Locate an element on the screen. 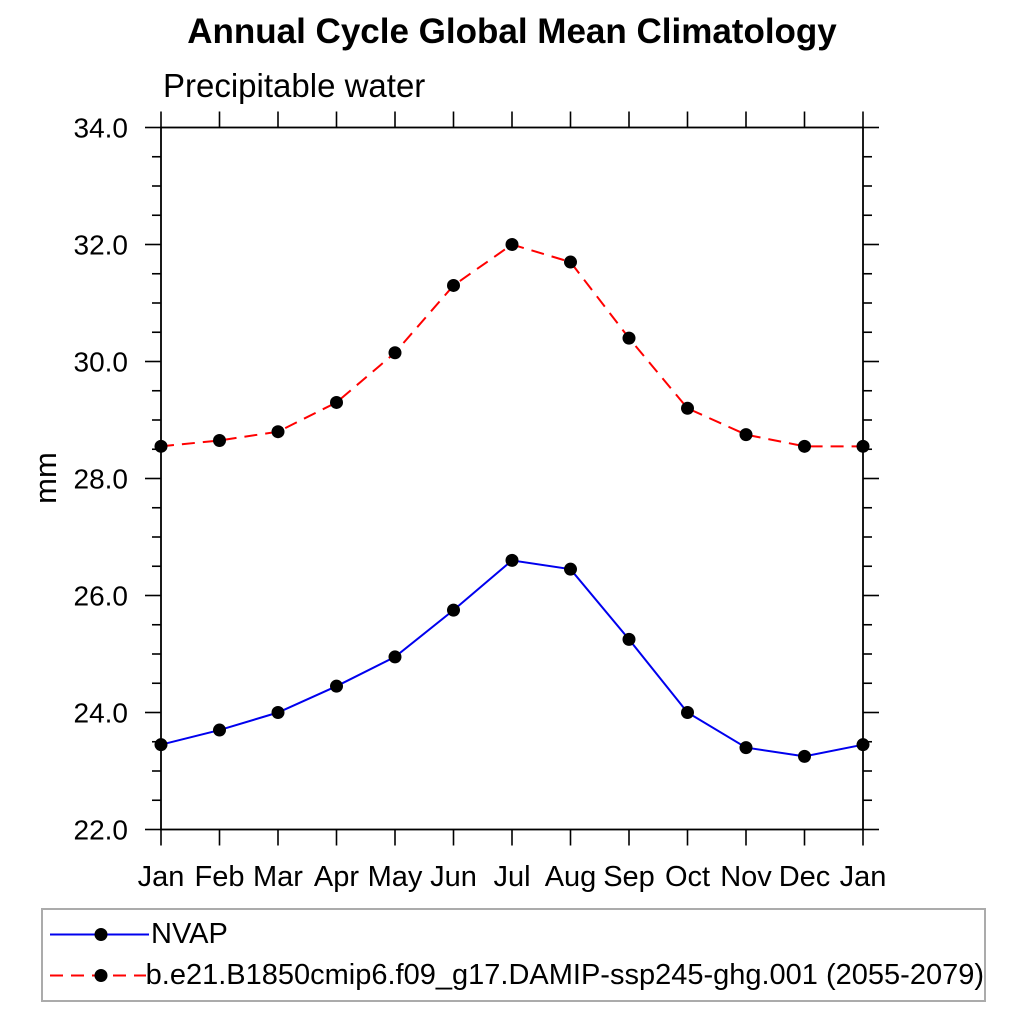 The height and width of the screenshot is (1024, 1024). legend-sample-model-line is located at coordinates (98, 975).